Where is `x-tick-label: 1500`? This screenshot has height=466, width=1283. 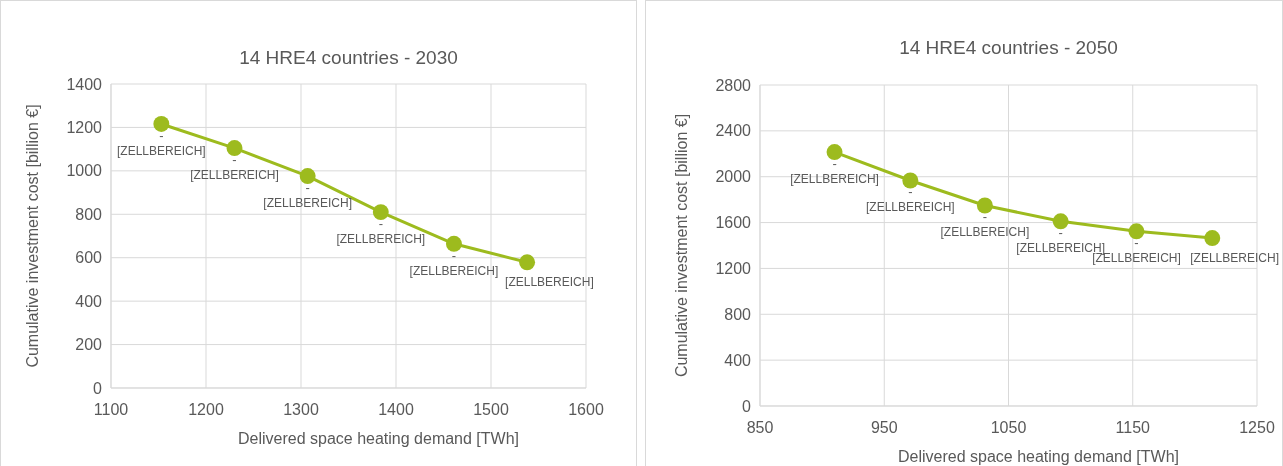 x-tick-label: 1500 is located at coordinates (491, 409).